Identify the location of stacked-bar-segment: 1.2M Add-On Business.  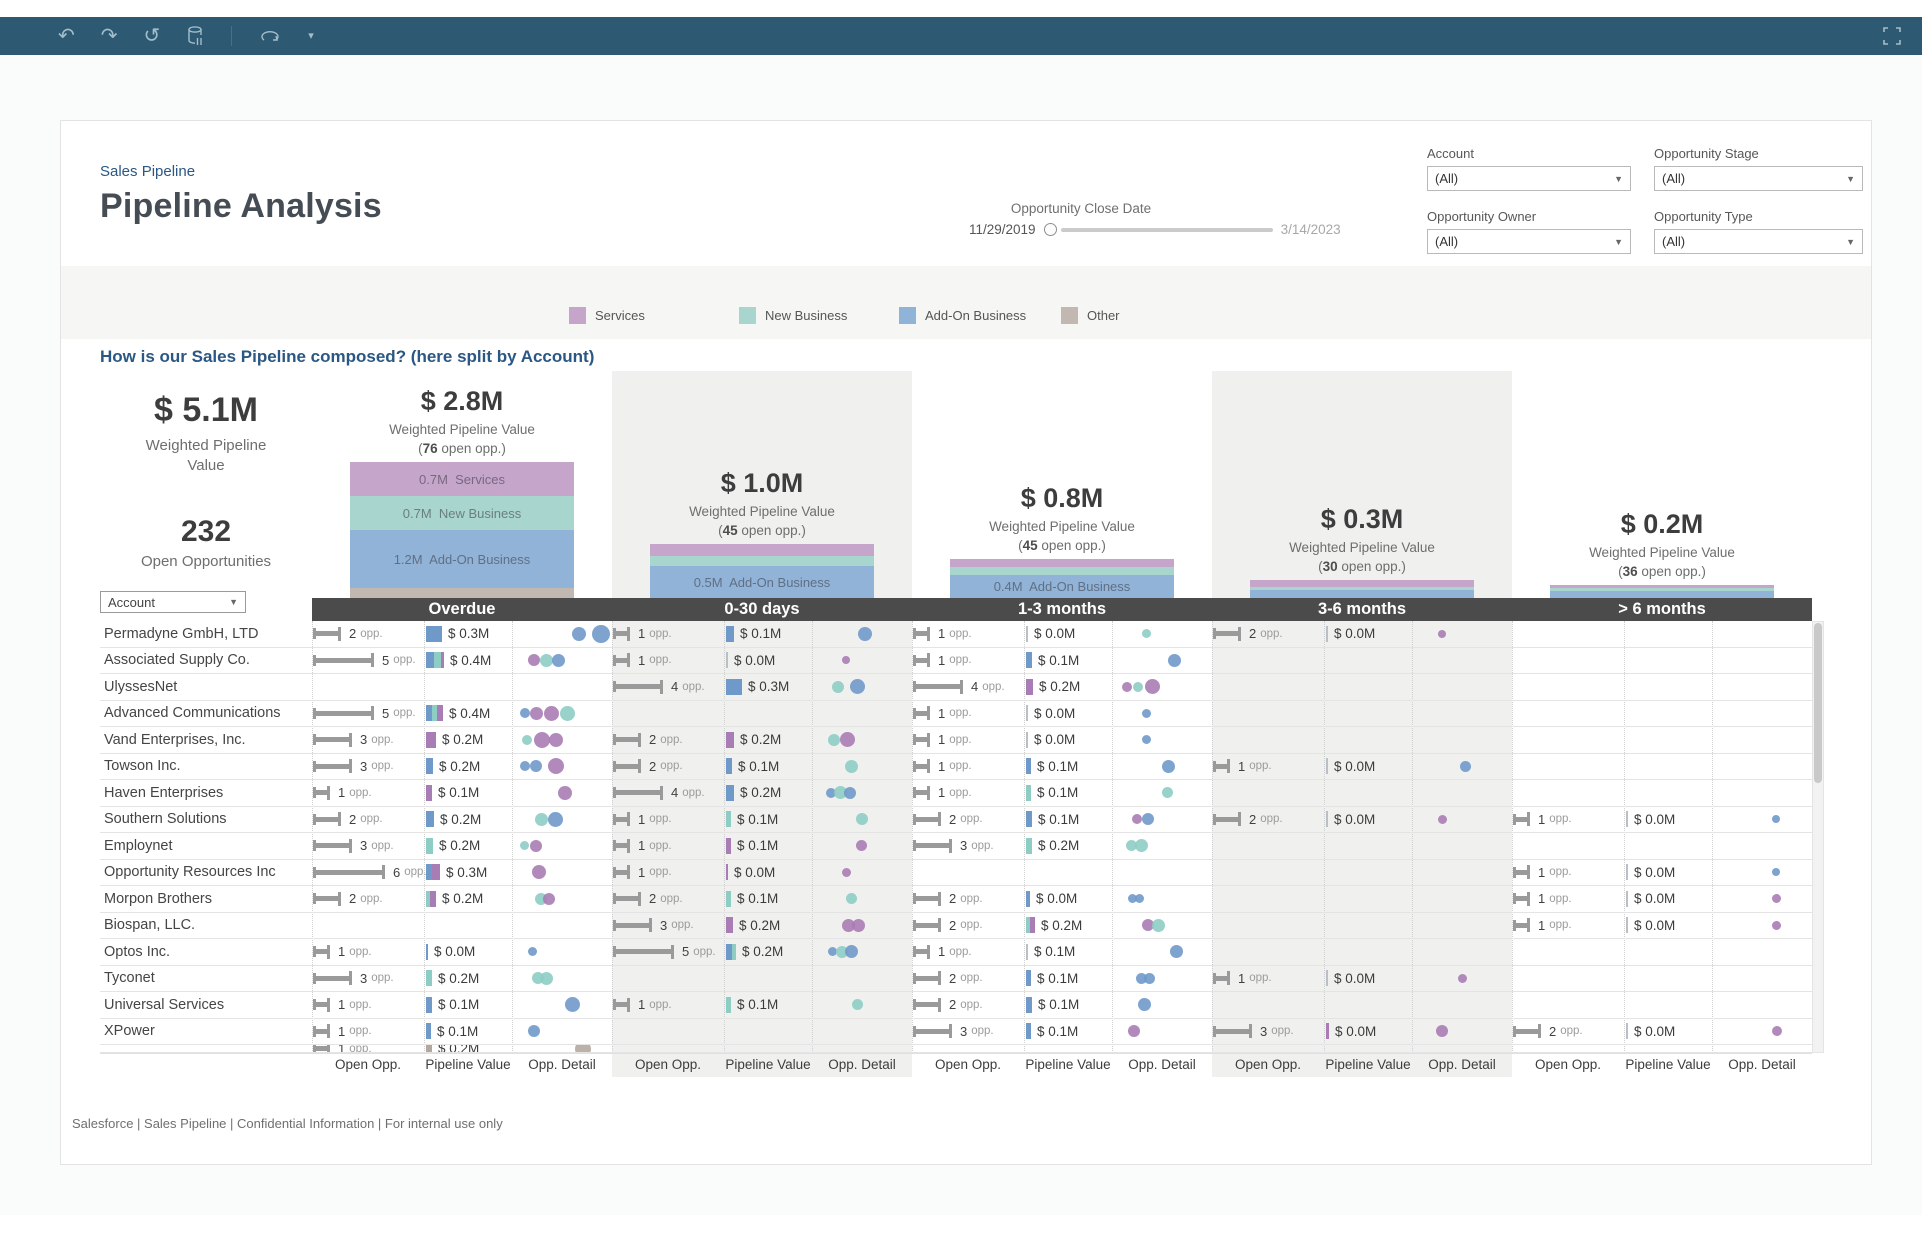
(462, 559).